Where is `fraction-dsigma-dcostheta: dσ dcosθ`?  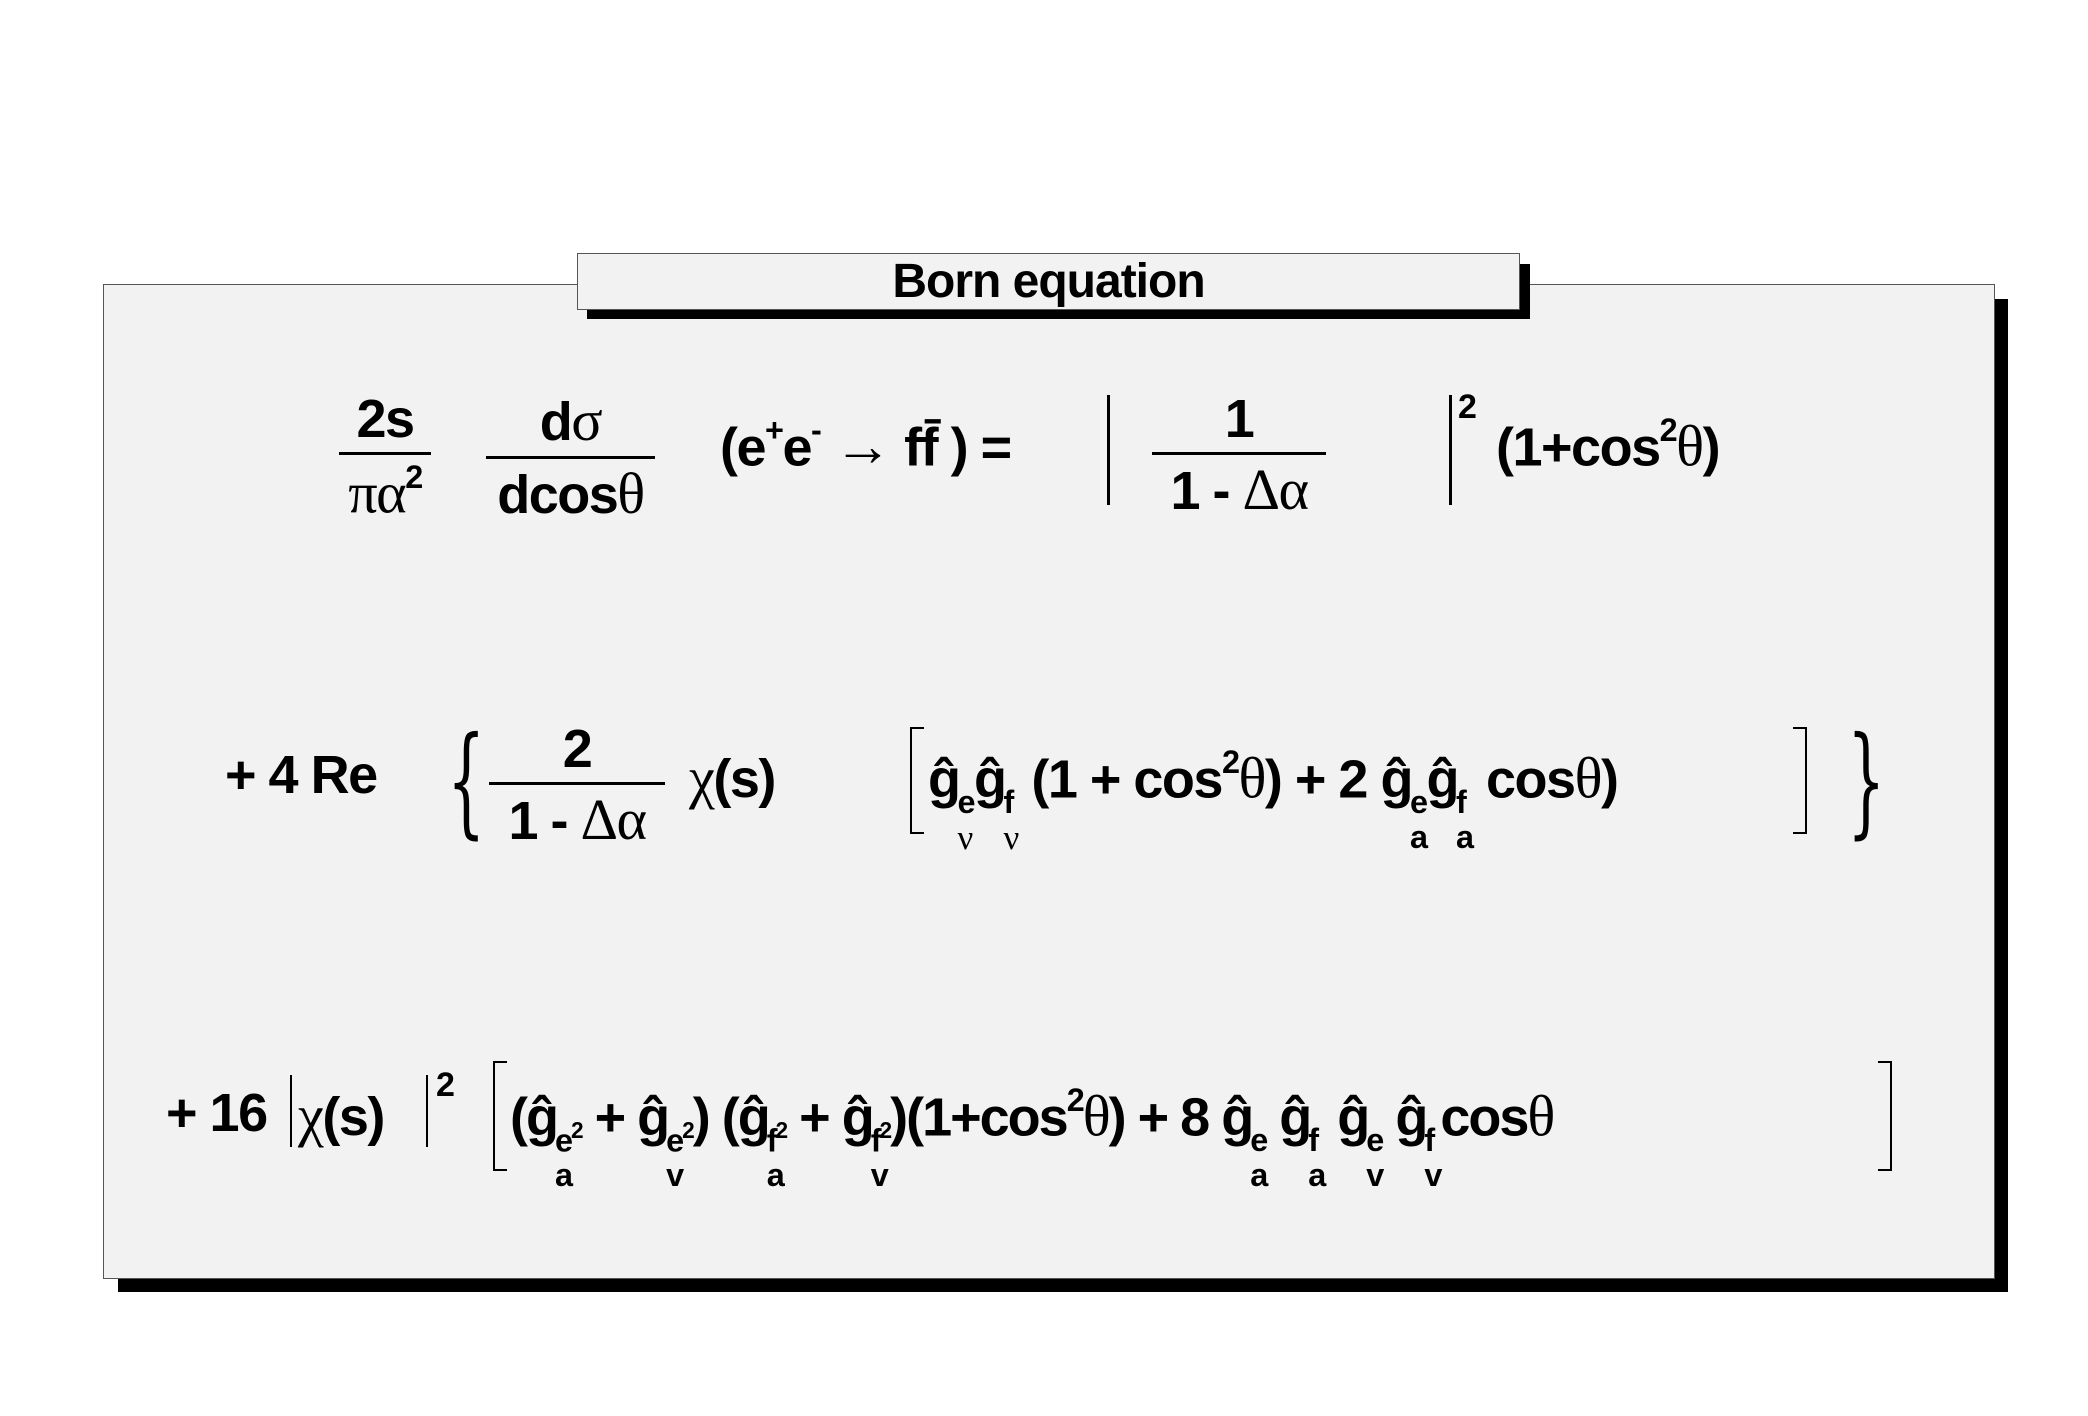 fraction-dsigma-dcostheta: dσ dcosθ is located at coordinates (570, 457).